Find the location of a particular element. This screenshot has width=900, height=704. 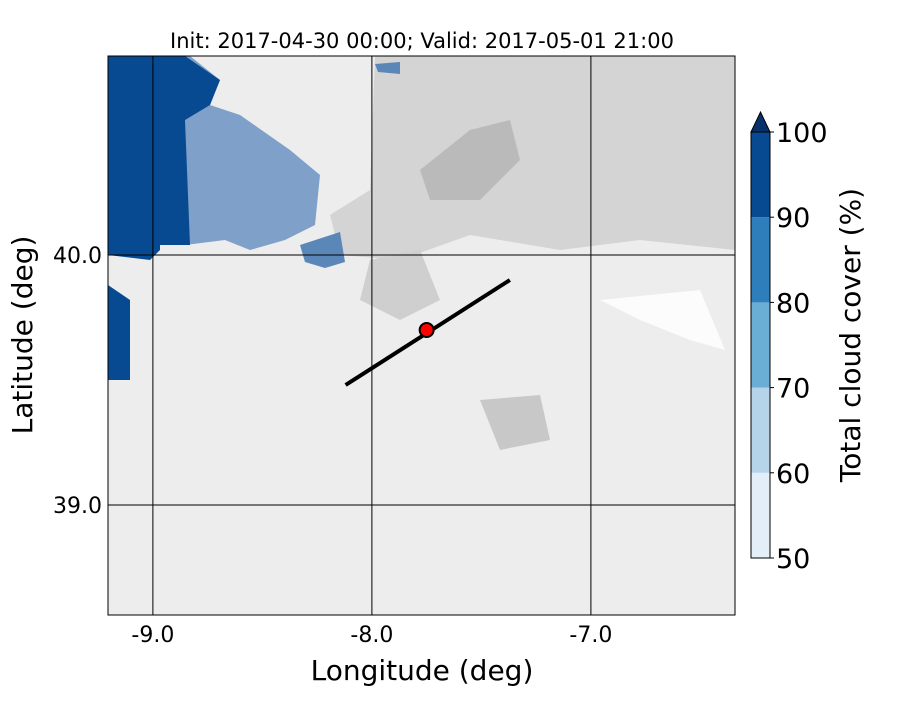

colorbar-tick-label: 60 is located at coordinates (793, 474).